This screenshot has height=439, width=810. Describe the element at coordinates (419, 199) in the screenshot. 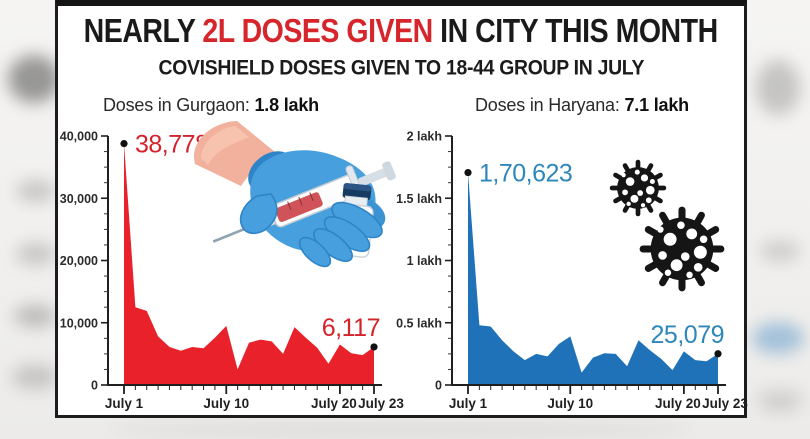

I see `y-tick-label: 1.5 lakh` at that location.